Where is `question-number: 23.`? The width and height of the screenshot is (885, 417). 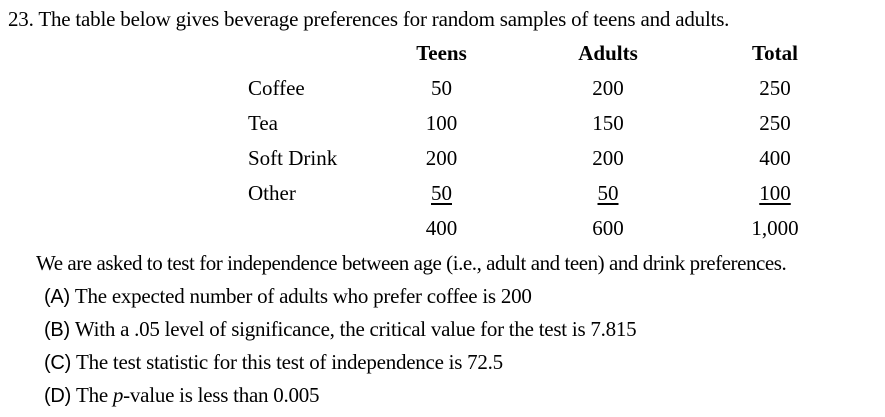
question-number: 23. is located at coordinates (21, 19).